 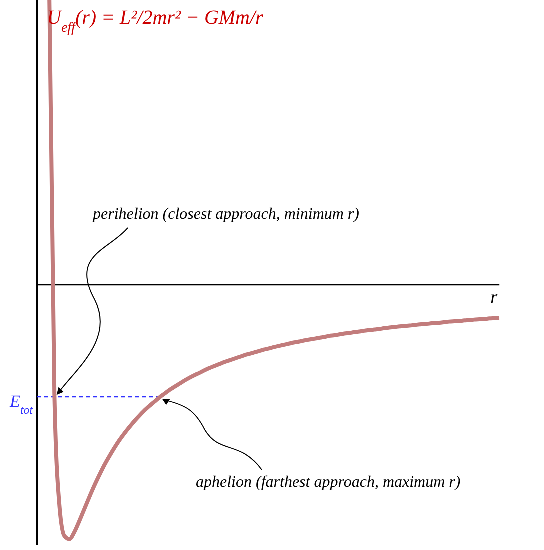 I want to click on text: U$_{eff}$(r) = L²/2mr² − GMm/r, so click(x=155, y=21).